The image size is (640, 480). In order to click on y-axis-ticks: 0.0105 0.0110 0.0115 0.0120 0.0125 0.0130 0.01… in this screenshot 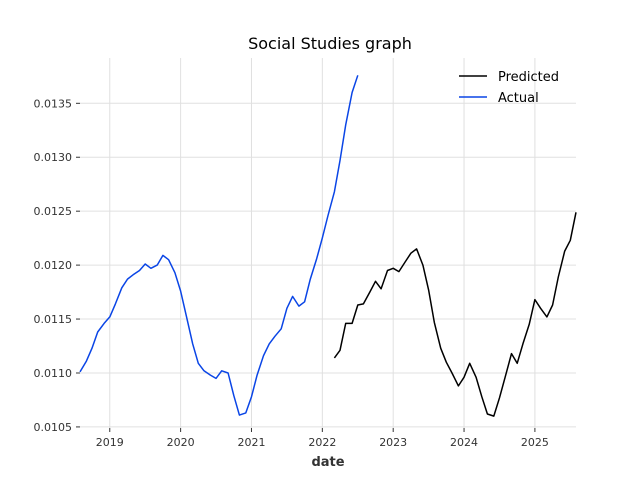, I will do `click(57, 265)`.